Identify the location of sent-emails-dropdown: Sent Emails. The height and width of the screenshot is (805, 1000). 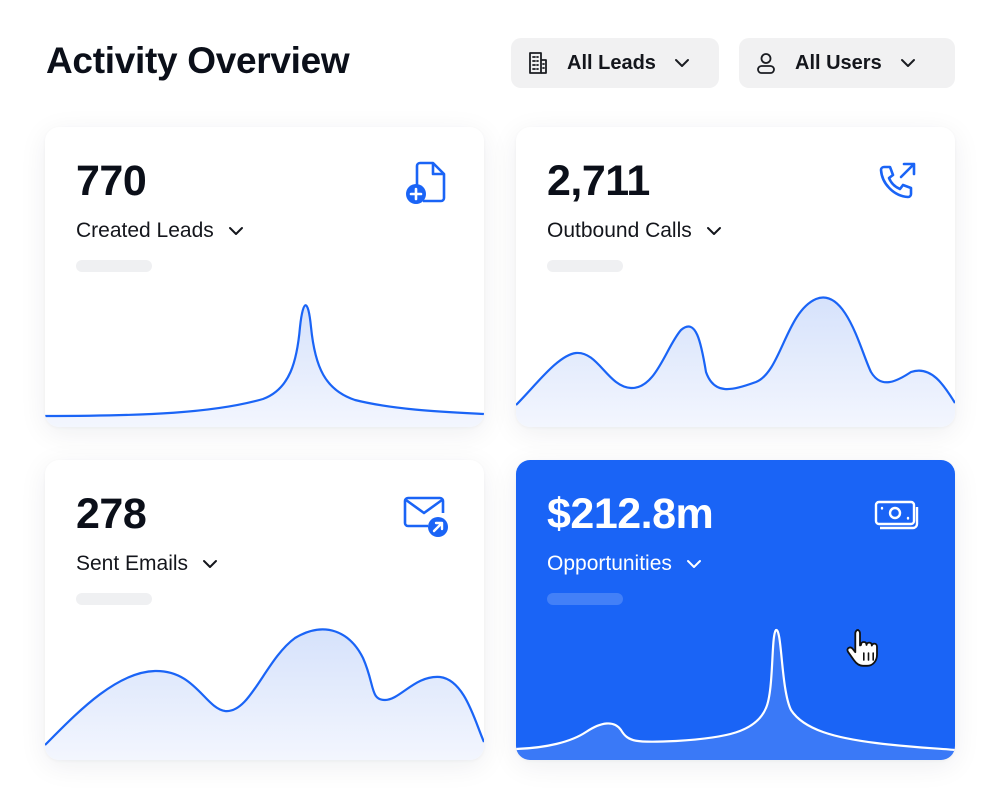
(148, 564).